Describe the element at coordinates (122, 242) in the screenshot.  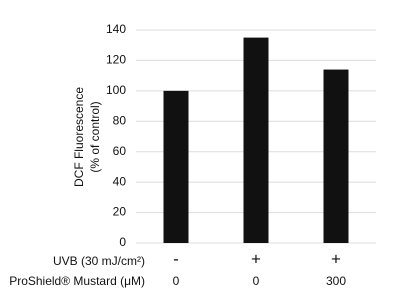
I see `y-tick-label: 0` at that location.